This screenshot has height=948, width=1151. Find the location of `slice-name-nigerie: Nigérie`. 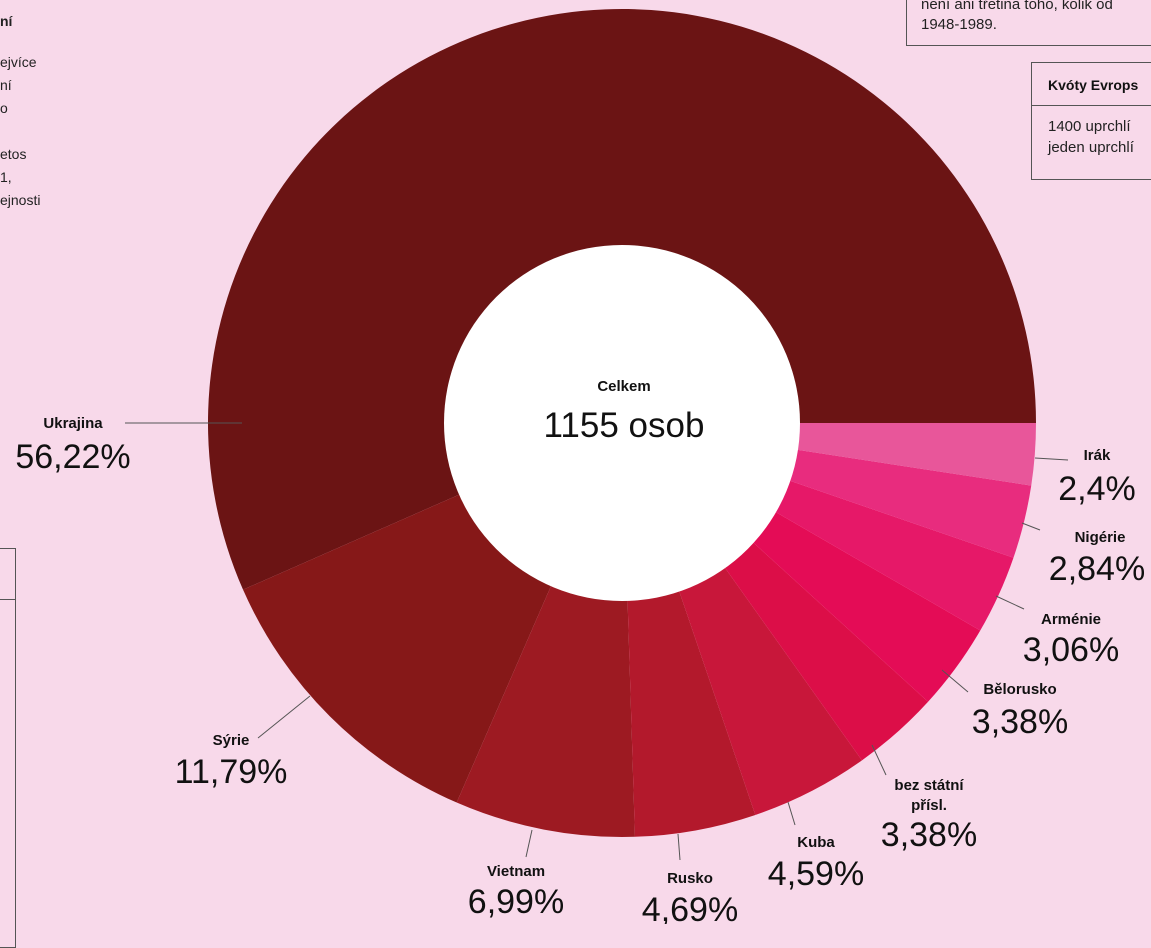

slice-name-nigerie: Nigérie is located at coordinates (1100, 537).